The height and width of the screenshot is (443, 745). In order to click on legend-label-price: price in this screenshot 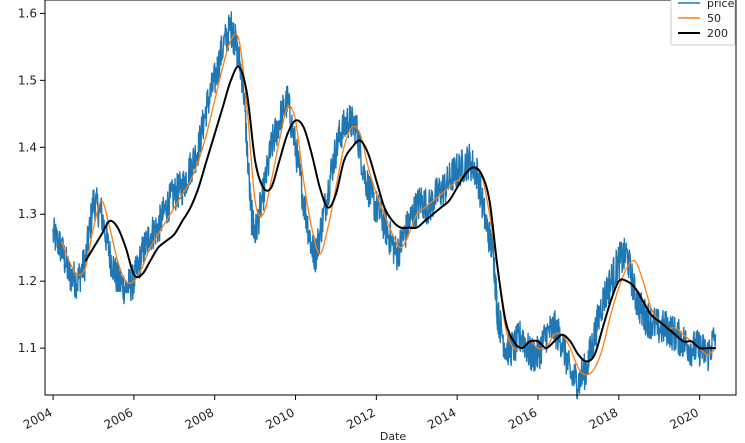, I will do `click(721, 5)`.